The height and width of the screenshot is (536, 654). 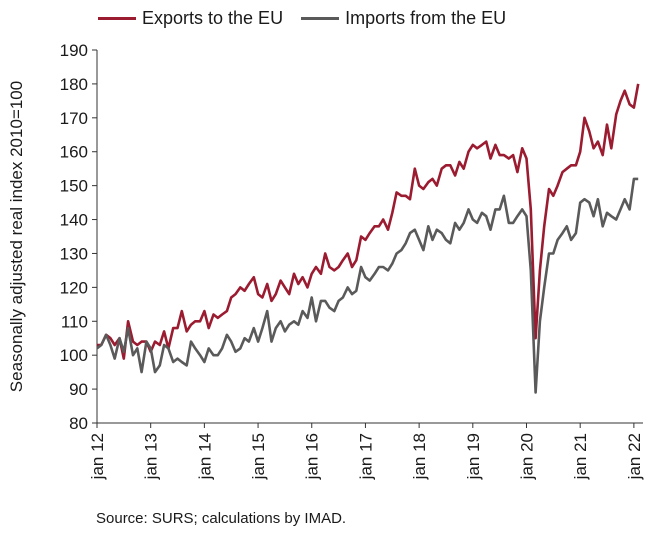 I want to click on y-tick-label-170: 170, so click(x=74, y=118).